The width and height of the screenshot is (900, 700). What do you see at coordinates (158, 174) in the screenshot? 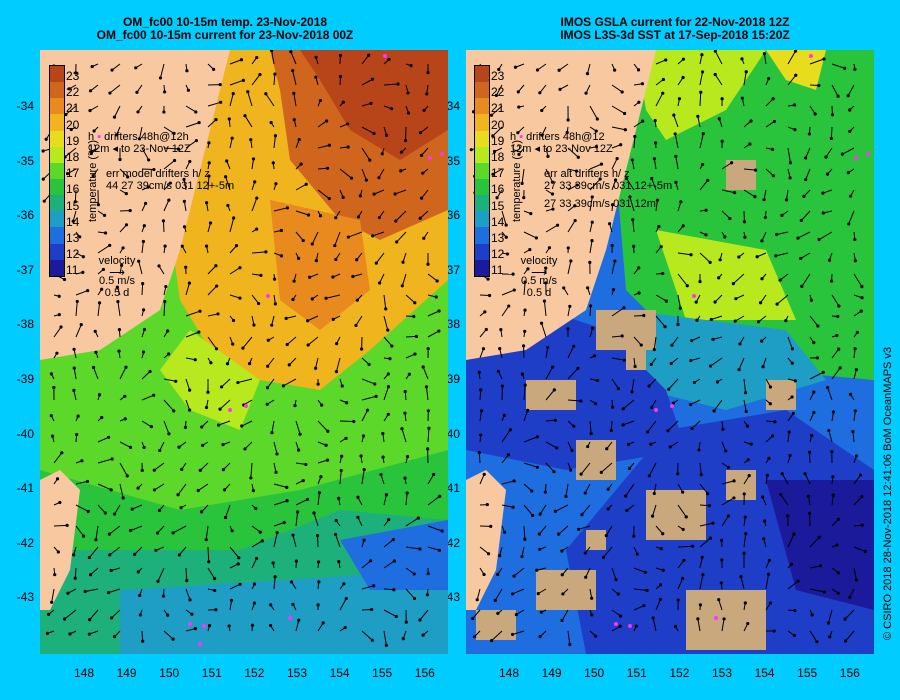
I see `left-legend-err-title: err model drifters h/ z` at bounding box center [158, 174].